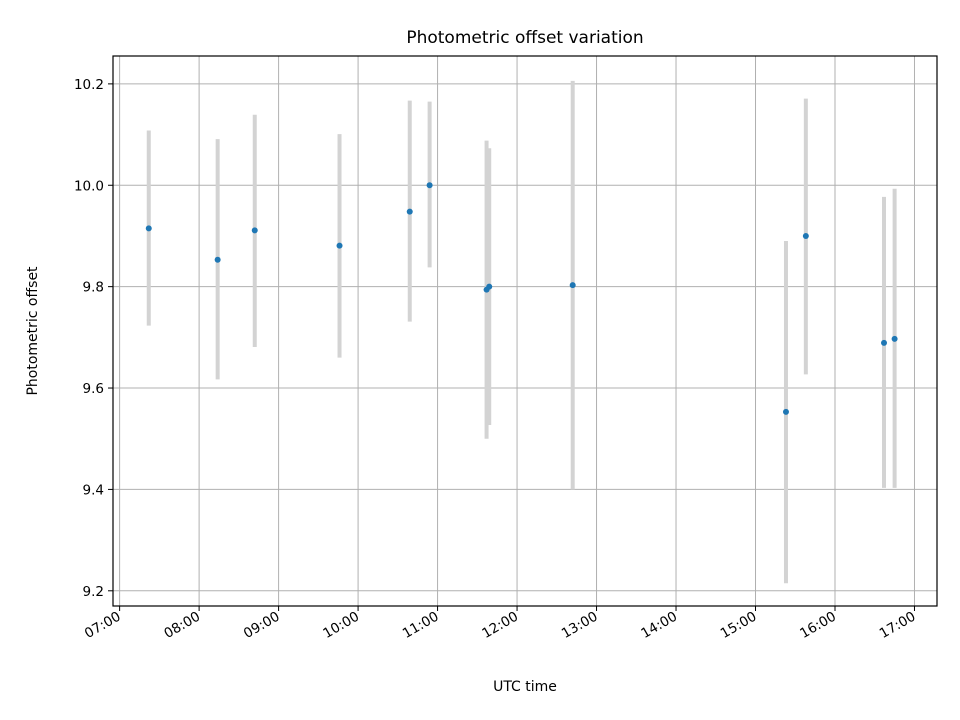 This screenshot has height=720, width=960. I want to click on x-axis-label: UTC time, so click(525, 687).